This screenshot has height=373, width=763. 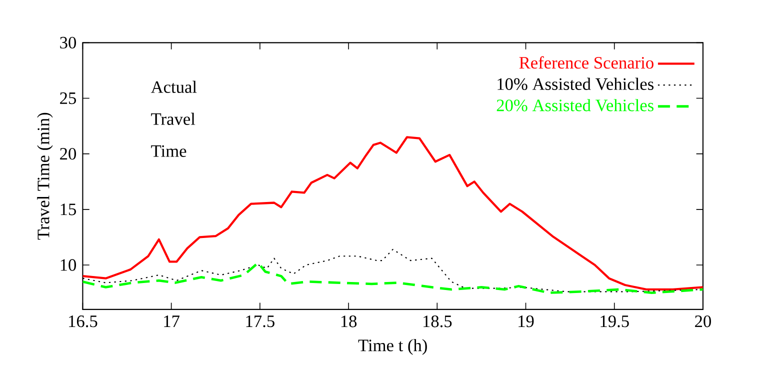 I want to click on y-axis-title: Travel Time (min), so click(x=45, y=176).